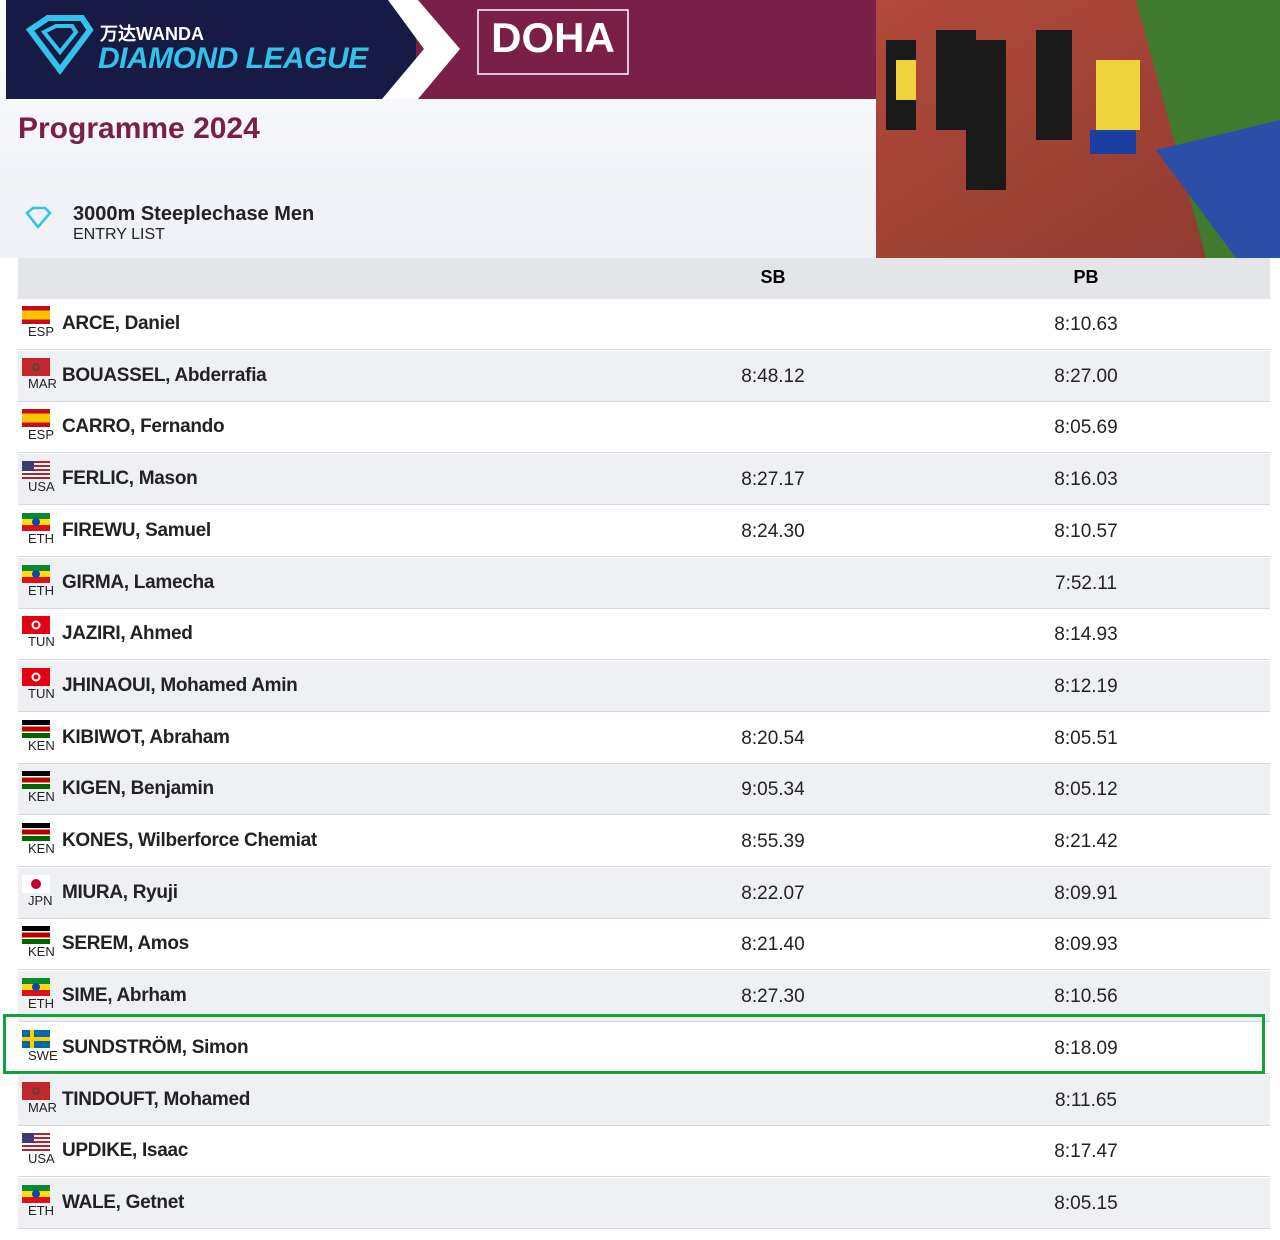 This screenshot has width=1280, height=1240. I want to click on personal-best: 8:09.93, so click(1086, 945).